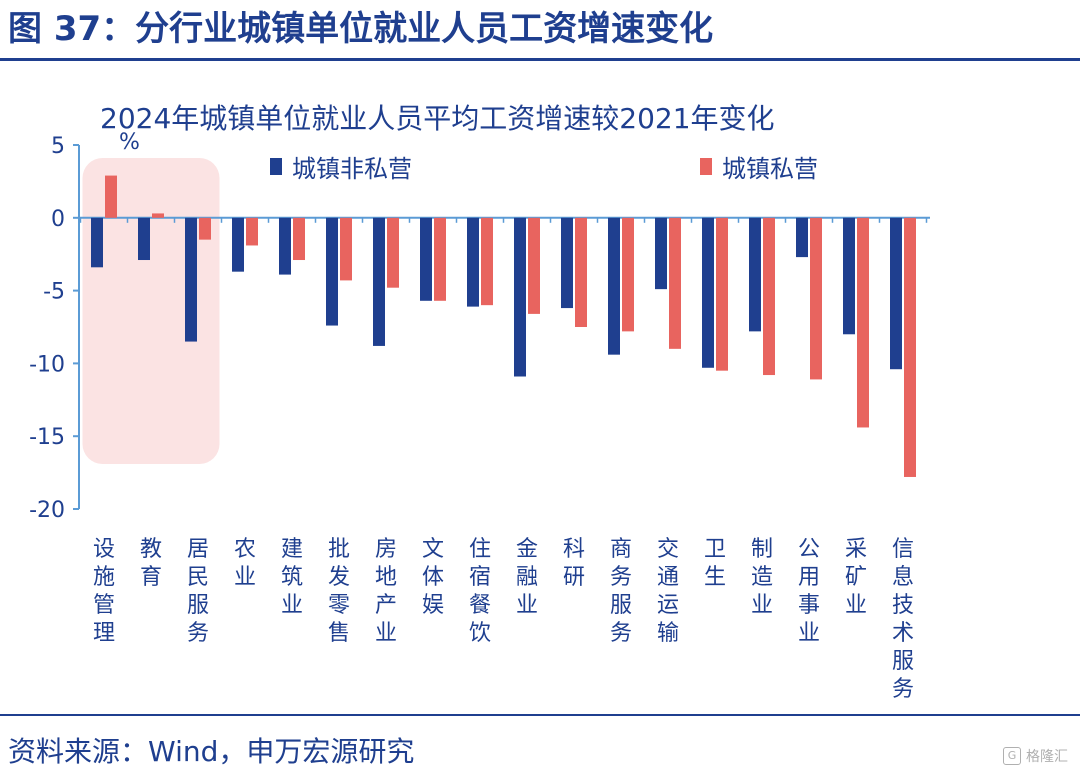 This screenshot has width=1080, height=778. Describe the element at coordinates (621, 591) in the screenshot. I see `category-label: 商务服务` at that location.